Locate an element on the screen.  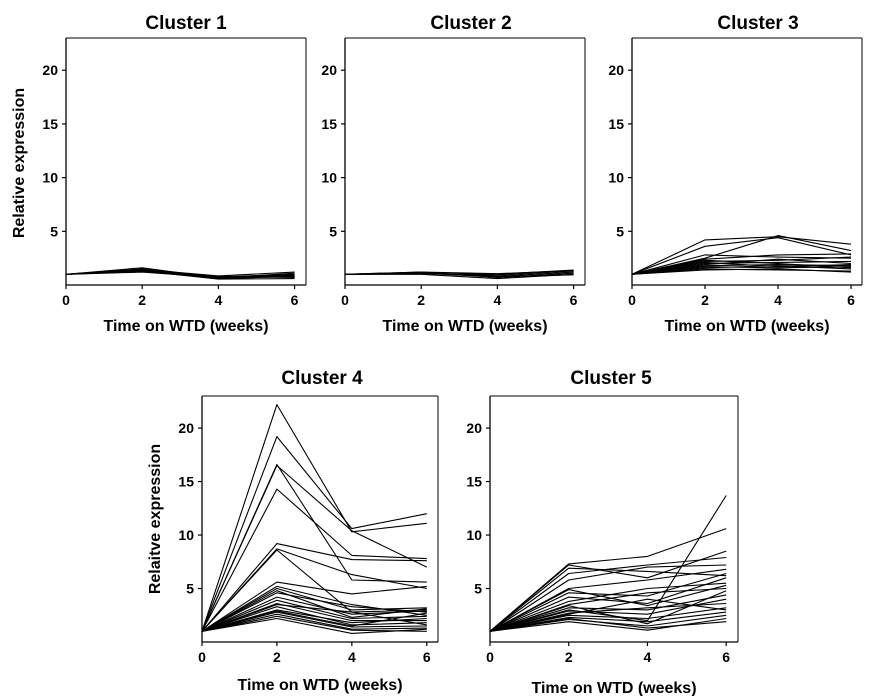
cluster-panel-5: Cluster 5 0 2 4 6 5 10 15 20 Time on WTD (weeks) is located at coordinates (602, 532).